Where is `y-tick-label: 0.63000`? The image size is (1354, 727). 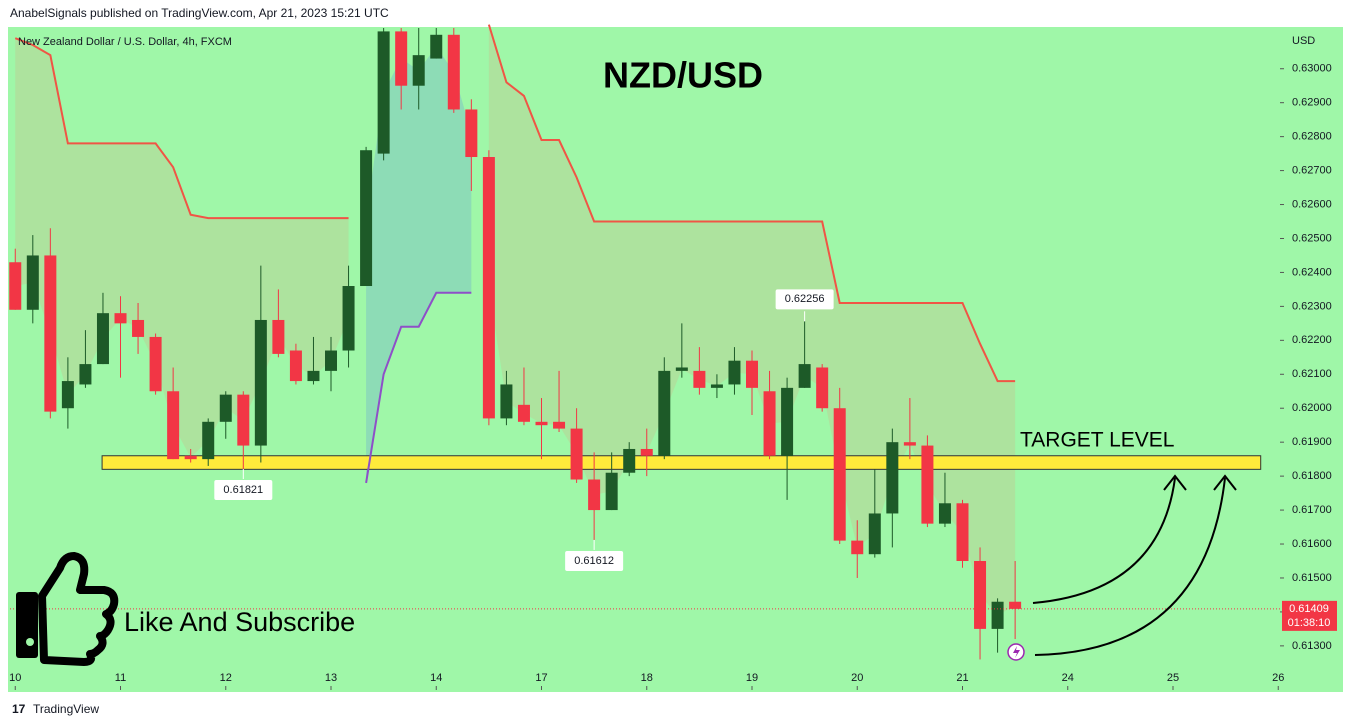 y-tick-label: 0.63000 is located at coordinates (1312, 69).